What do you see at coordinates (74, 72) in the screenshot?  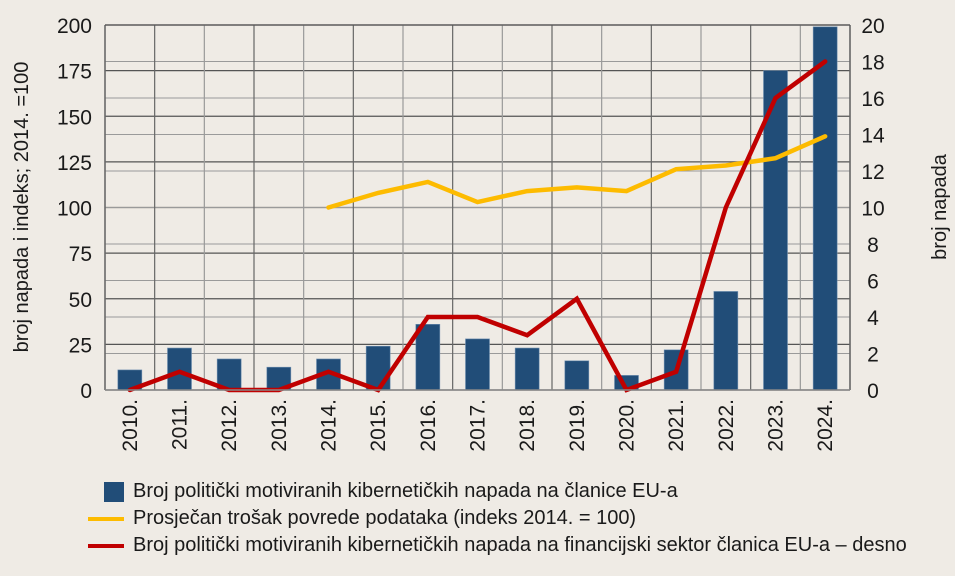 I see `left-tick-label: 175` at bounding box center [74, 72].